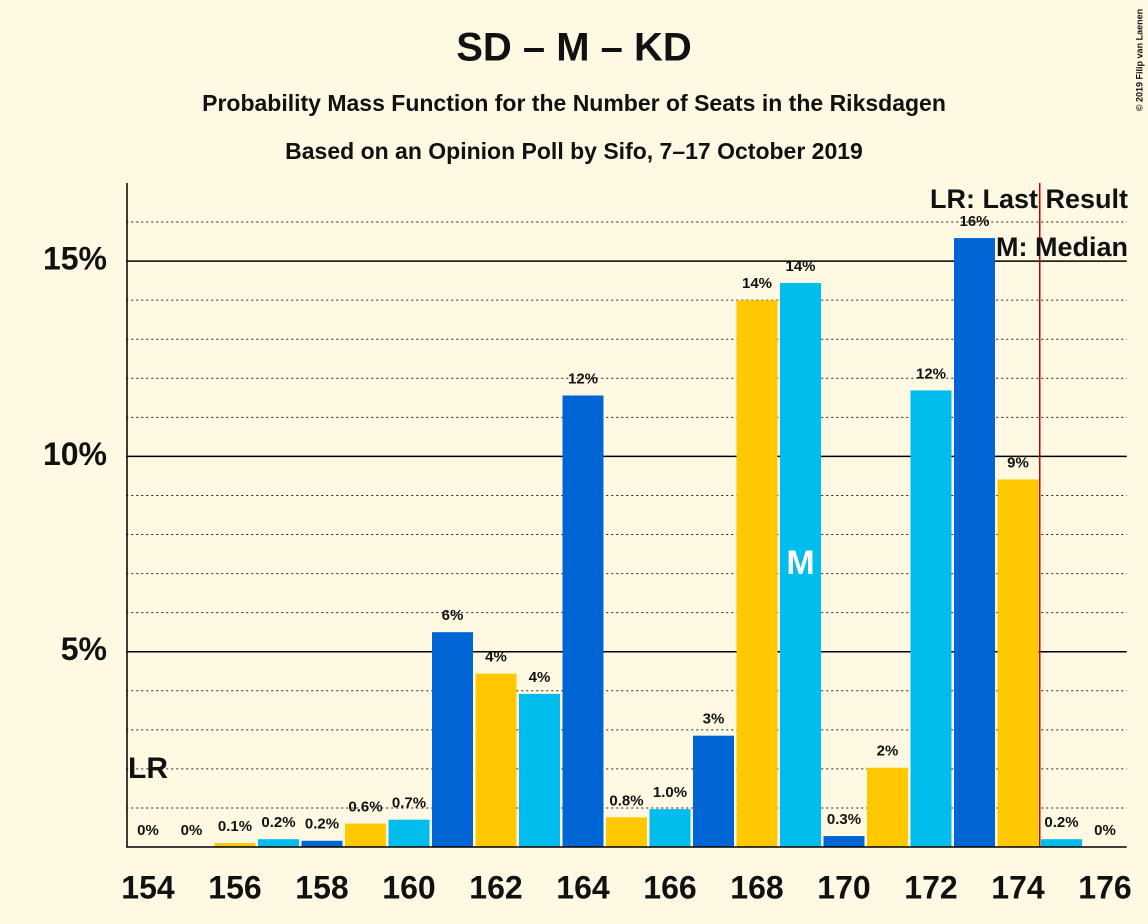  I want to click on y-tick-label: 10%, so click(75, 454).